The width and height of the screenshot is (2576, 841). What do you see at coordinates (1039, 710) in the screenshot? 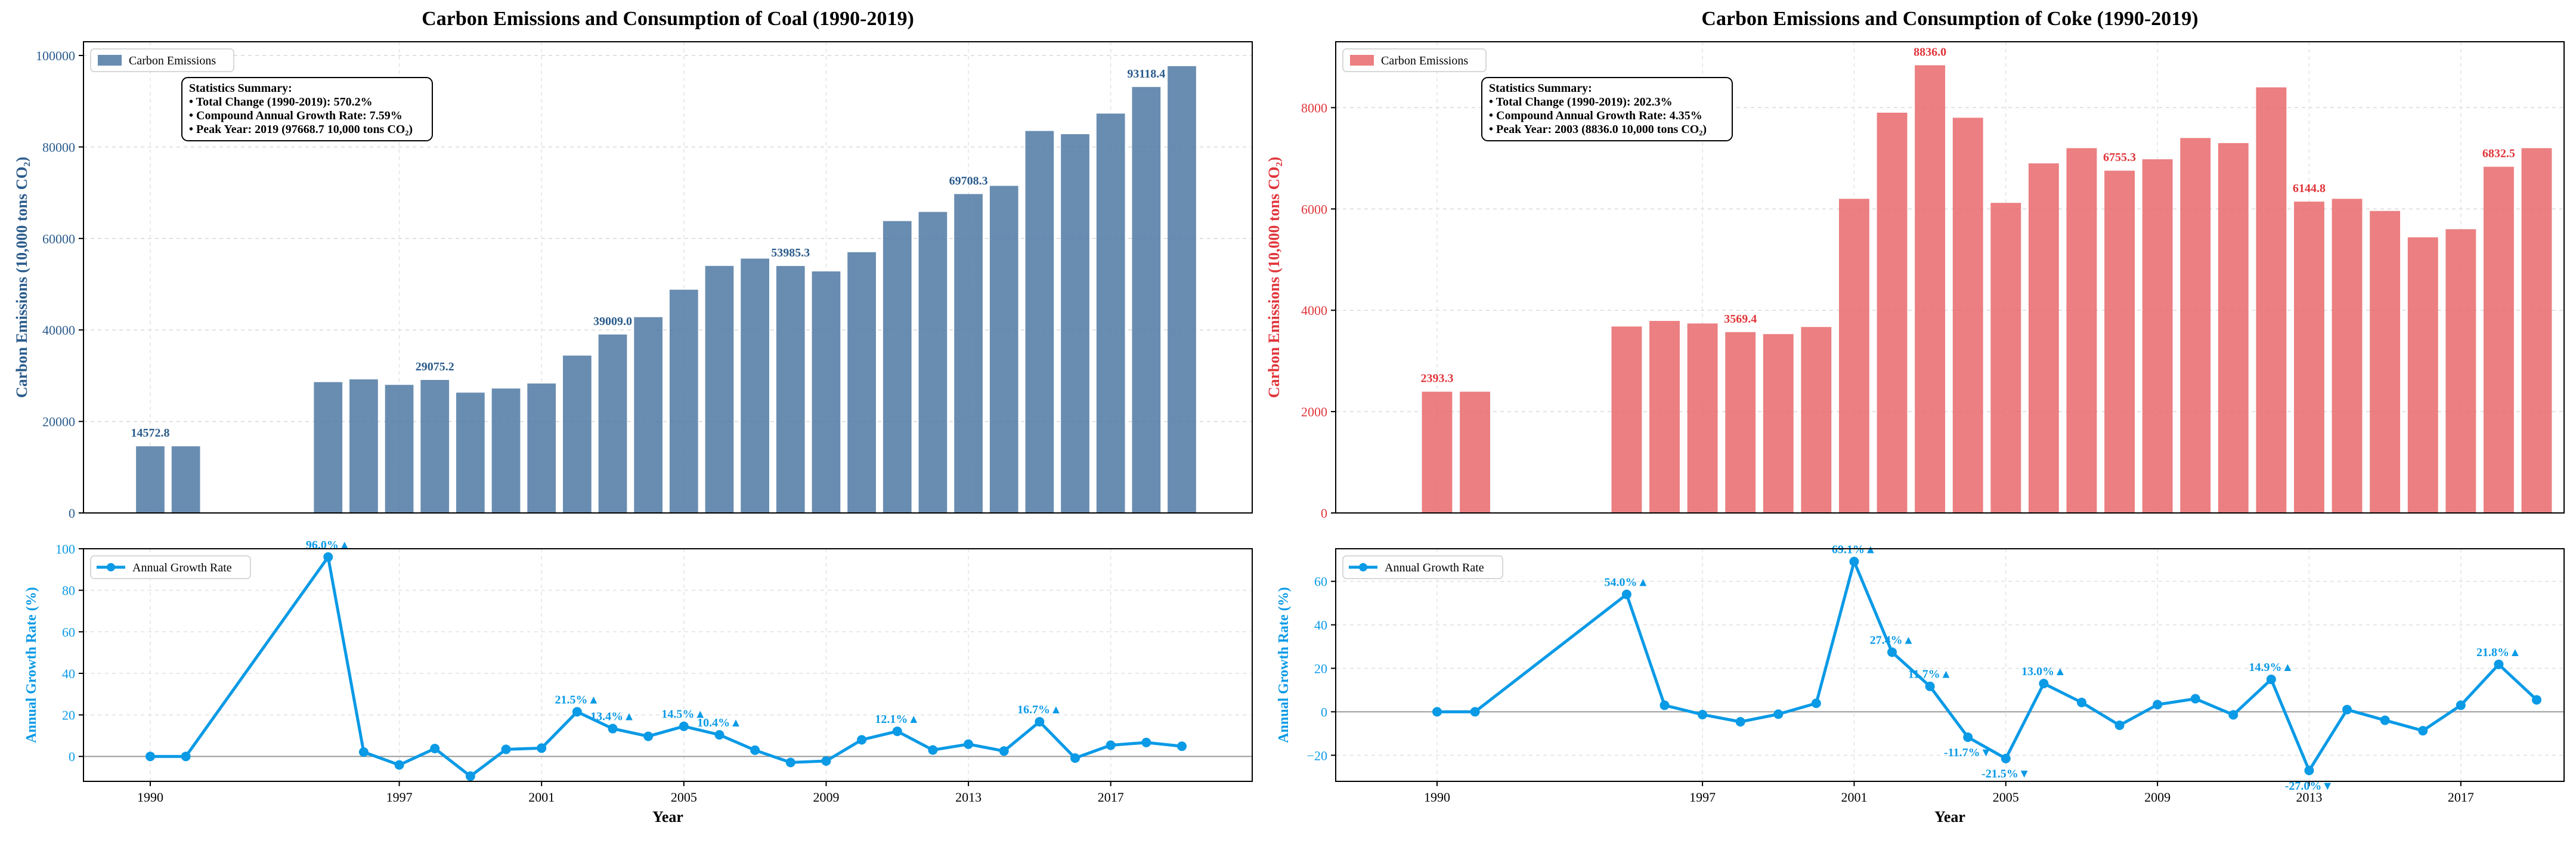
I see `growth-value-label: 16.7%▲` at bounding box center [1039, 710].